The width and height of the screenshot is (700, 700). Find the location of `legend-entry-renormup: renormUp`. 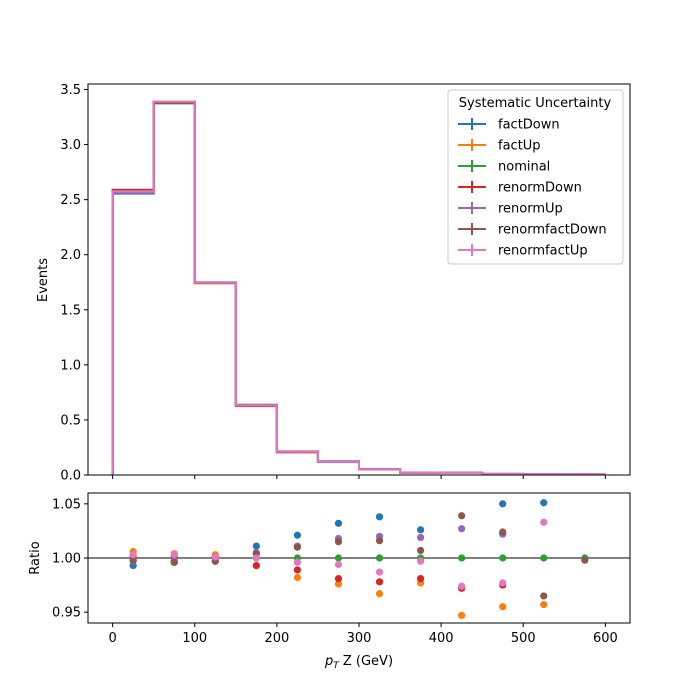

legend-entry-renormup: renormUp is located at coordinates (510, 209).